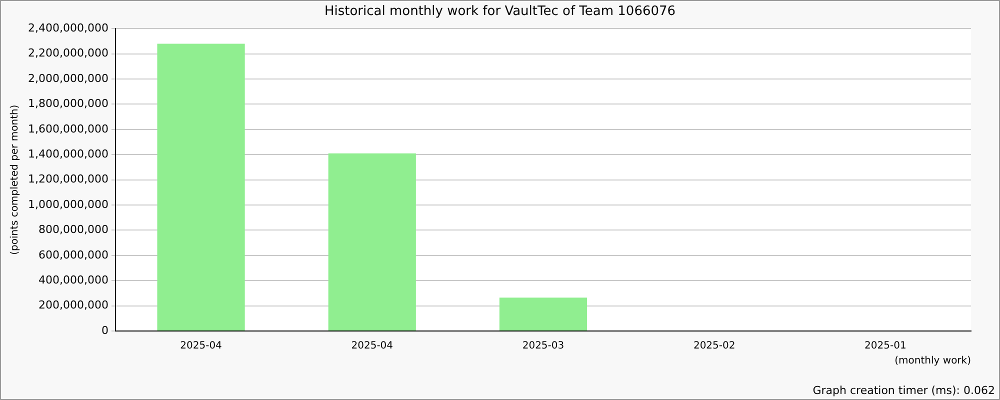 The height and width of the screenshot is (400, 1000). What do you see at coordinates (73, 305) in the screenshot?
I see `y-tick-label: 200,000,000` at bounding box center [73, 305].